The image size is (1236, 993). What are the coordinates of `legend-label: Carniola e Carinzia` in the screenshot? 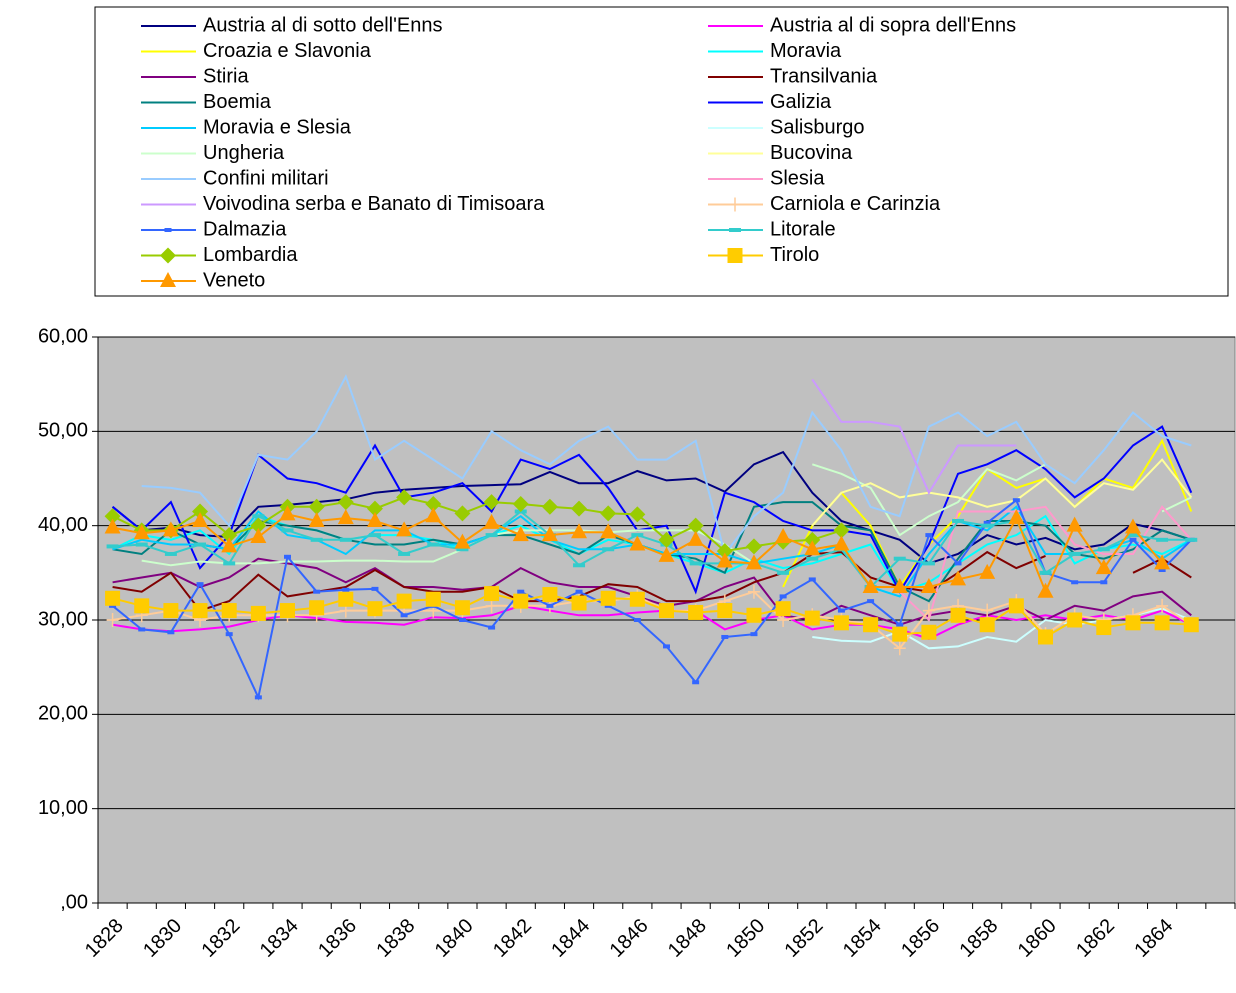 It's located at (855, 204).